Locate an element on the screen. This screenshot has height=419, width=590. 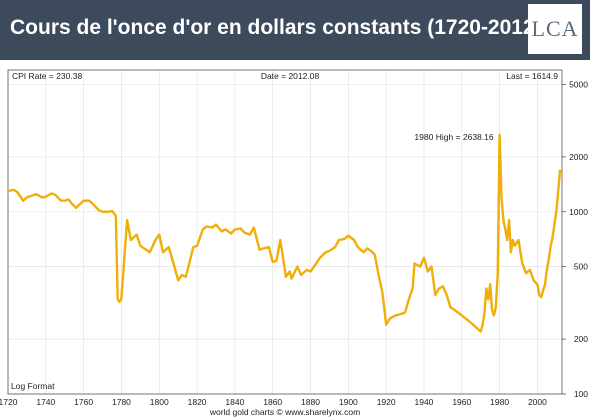
last-price-label: Last = 1614.9 is located at coordinates (532, 76).